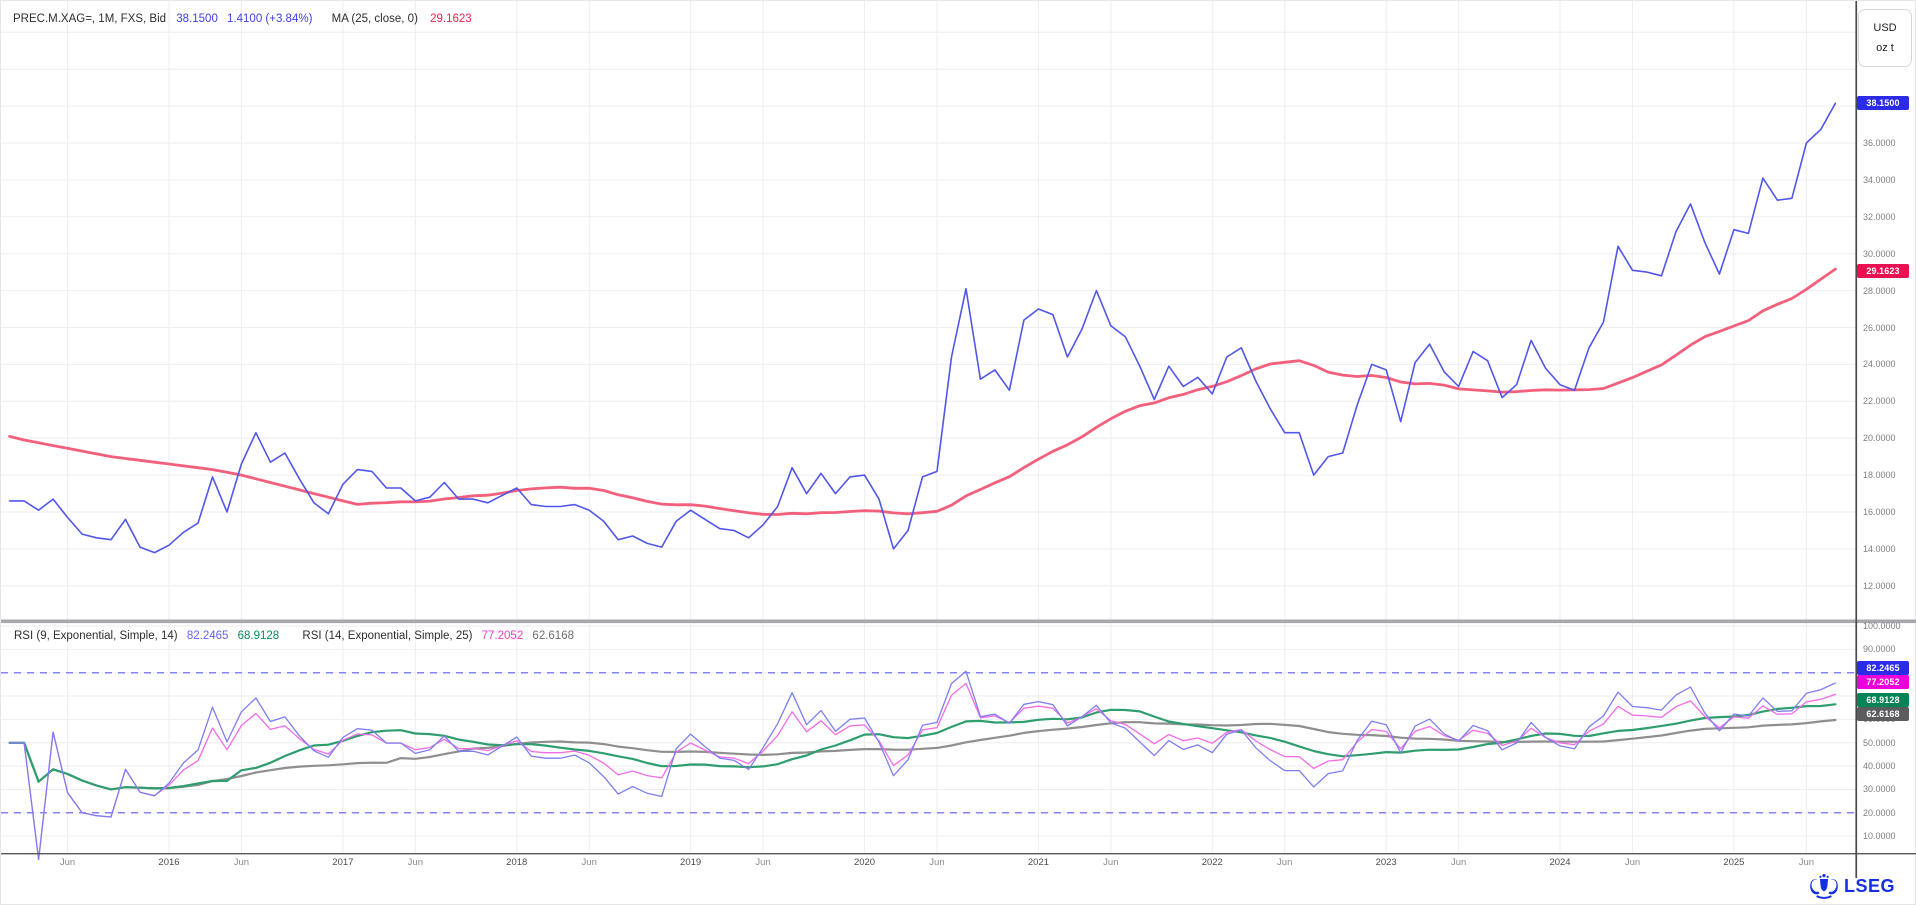 This screenshot has height=906, width=1916. I want to click on lseg-logo-text: LSEG, so click(1870, 885).